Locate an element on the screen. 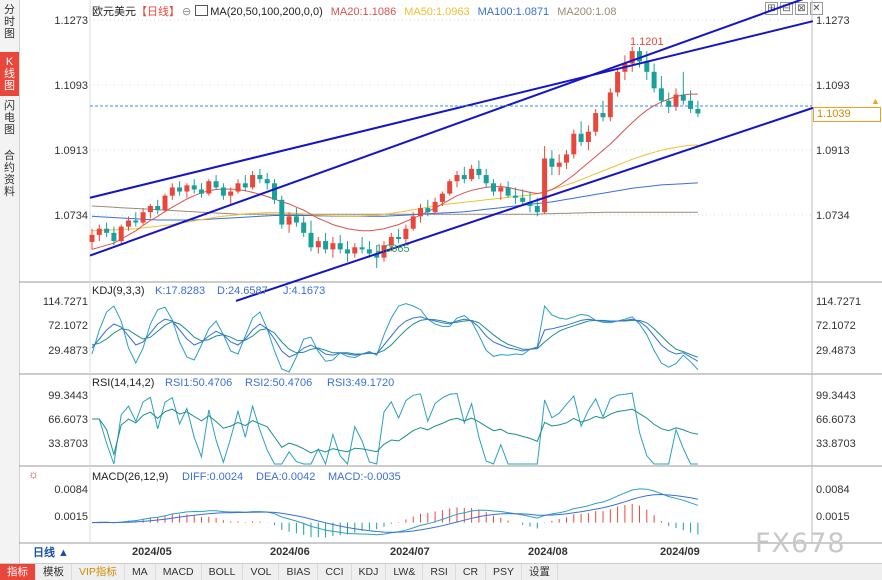 This screenshot has height=580, width=882. kdj-axis-left: 114.7271 is located at coordinates (65, 302).